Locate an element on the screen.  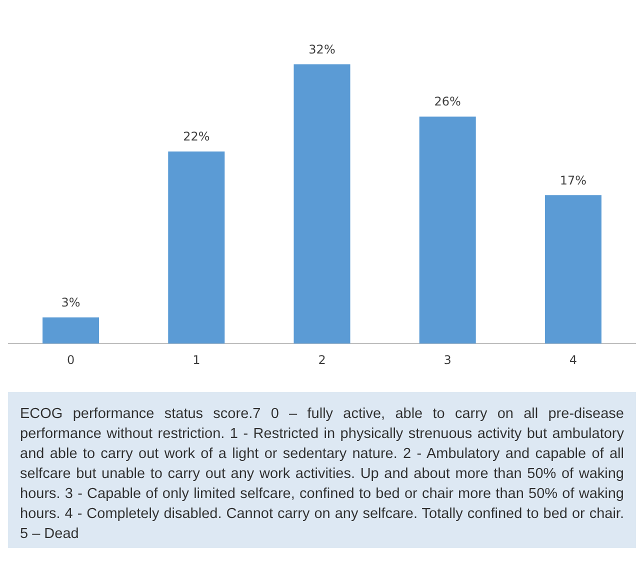
x-tick-label: 0 is located at coordinates (70, 359).